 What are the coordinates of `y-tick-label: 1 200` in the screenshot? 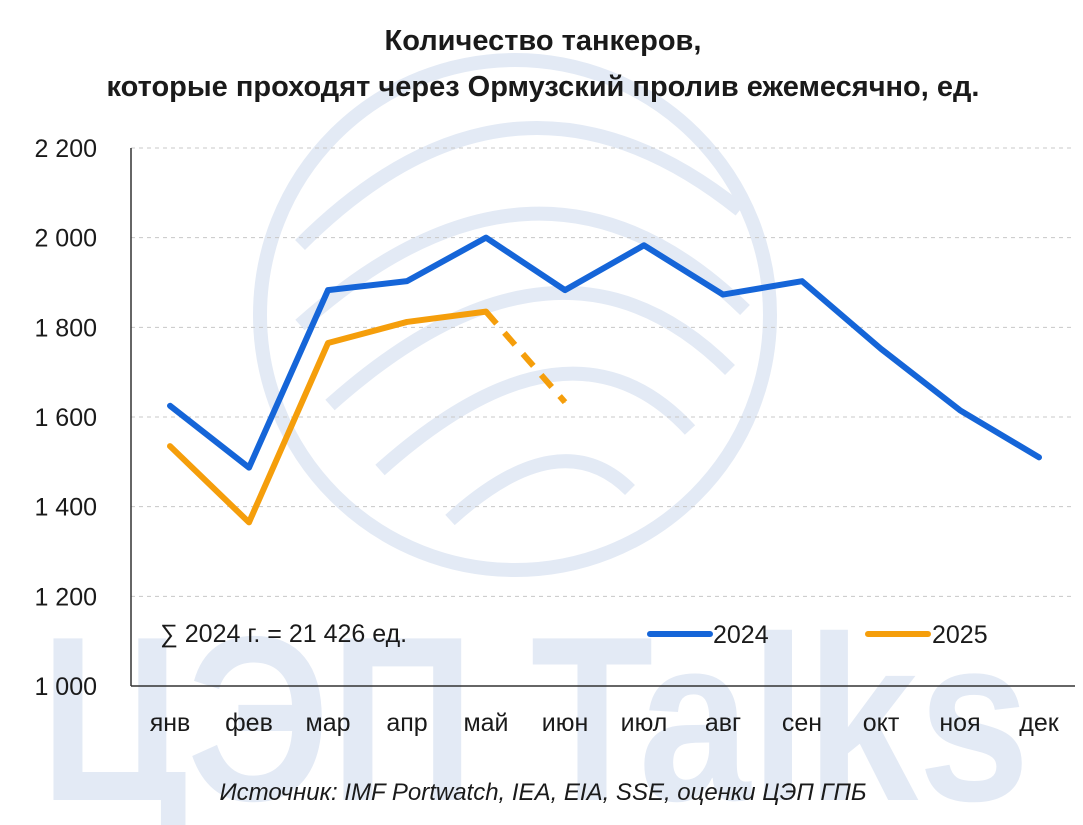 It's located at (65, 597).